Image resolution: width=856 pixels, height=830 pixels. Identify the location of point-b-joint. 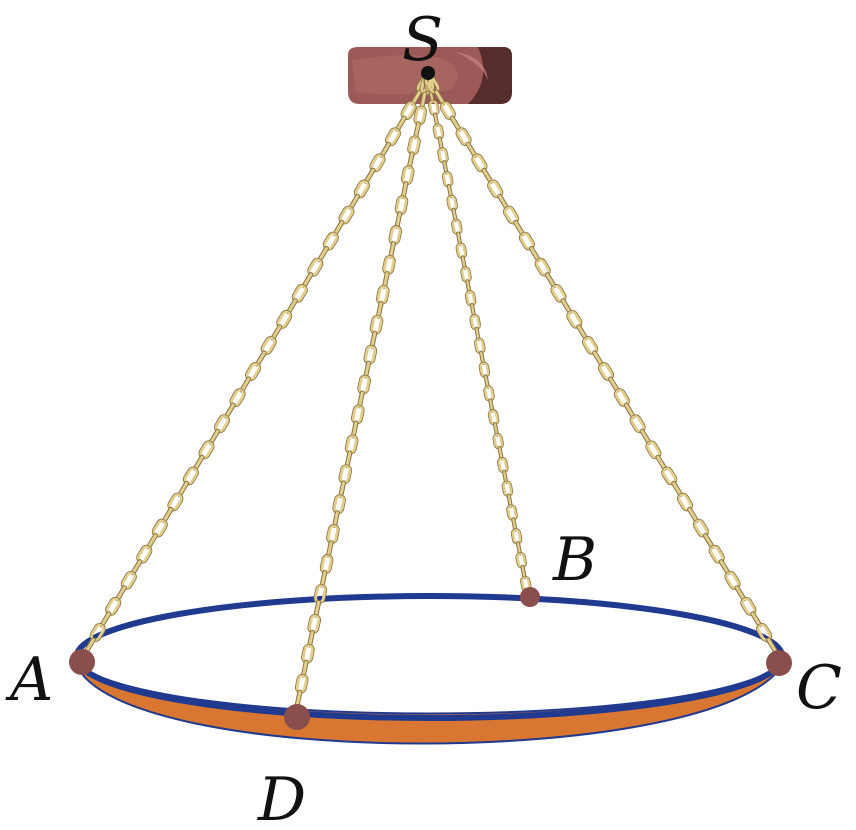
(530, 597).